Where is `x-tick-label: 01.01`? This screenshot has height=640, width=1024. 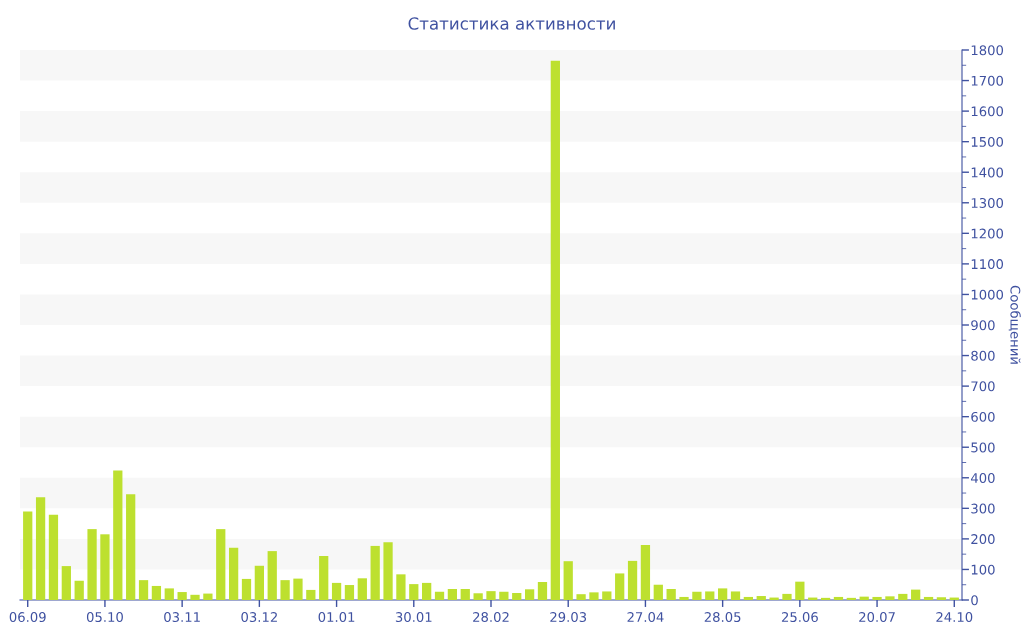
x-tick-label: 01.01 is located at coordinates (336, 617).